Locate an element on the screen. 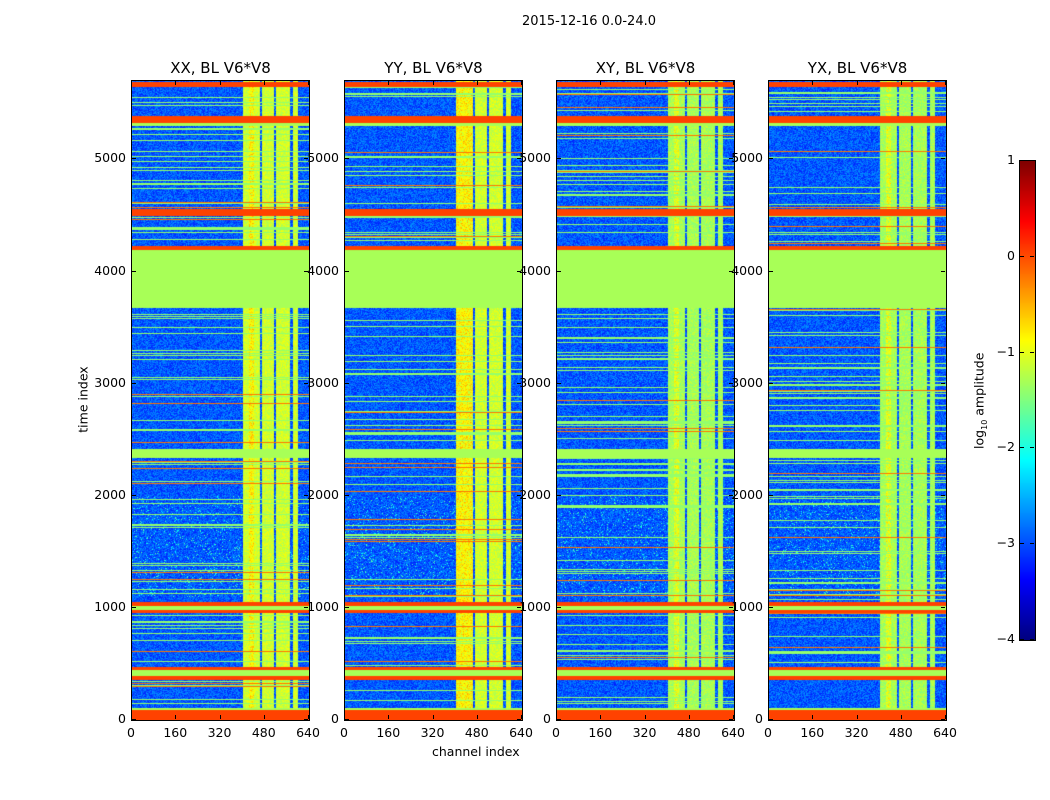  y-tick-label: 1000 is located at coordinates (747, 606).